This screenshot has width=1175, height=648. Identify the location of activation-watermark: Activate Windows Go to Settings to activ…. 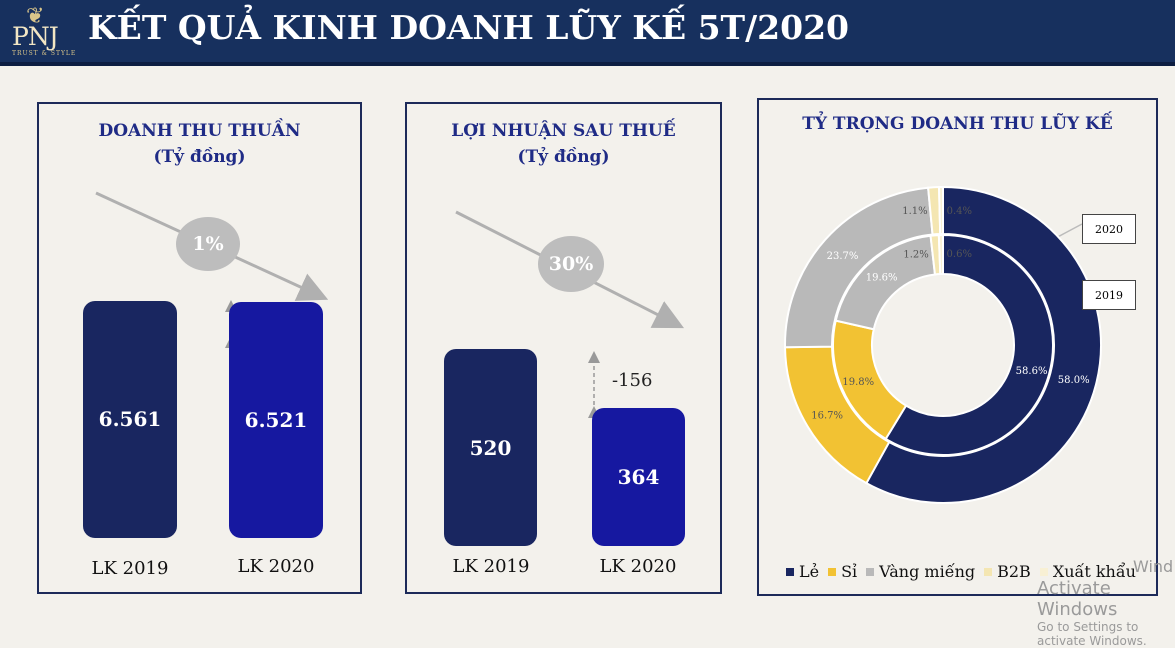
(1106, 613).